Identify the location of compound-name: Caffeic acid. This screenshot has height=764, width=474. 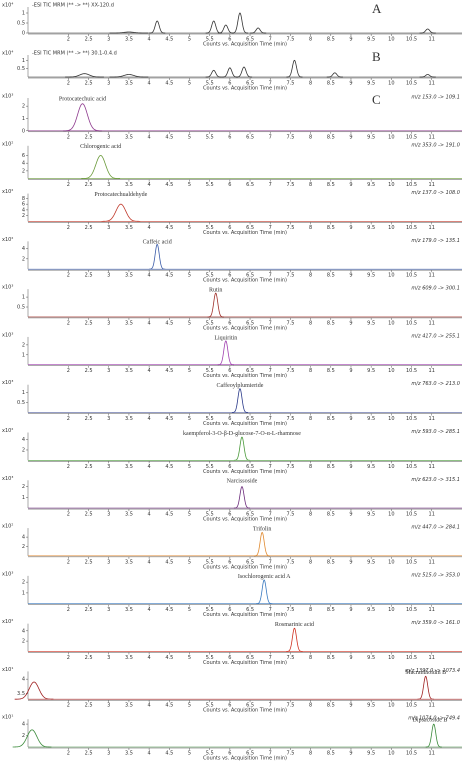
(157, 242).